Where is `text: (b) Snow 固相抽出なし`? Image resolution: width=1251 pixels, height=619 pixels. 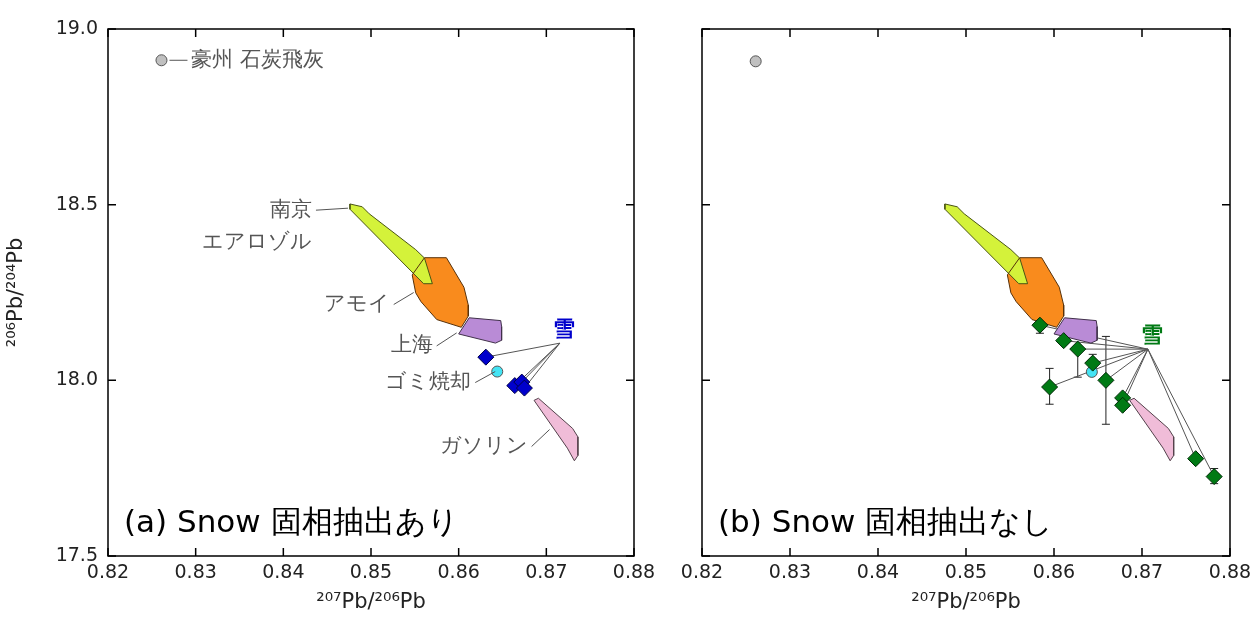
text: (b) Snow 固相抽出なし is located at coordinates (886, 521).